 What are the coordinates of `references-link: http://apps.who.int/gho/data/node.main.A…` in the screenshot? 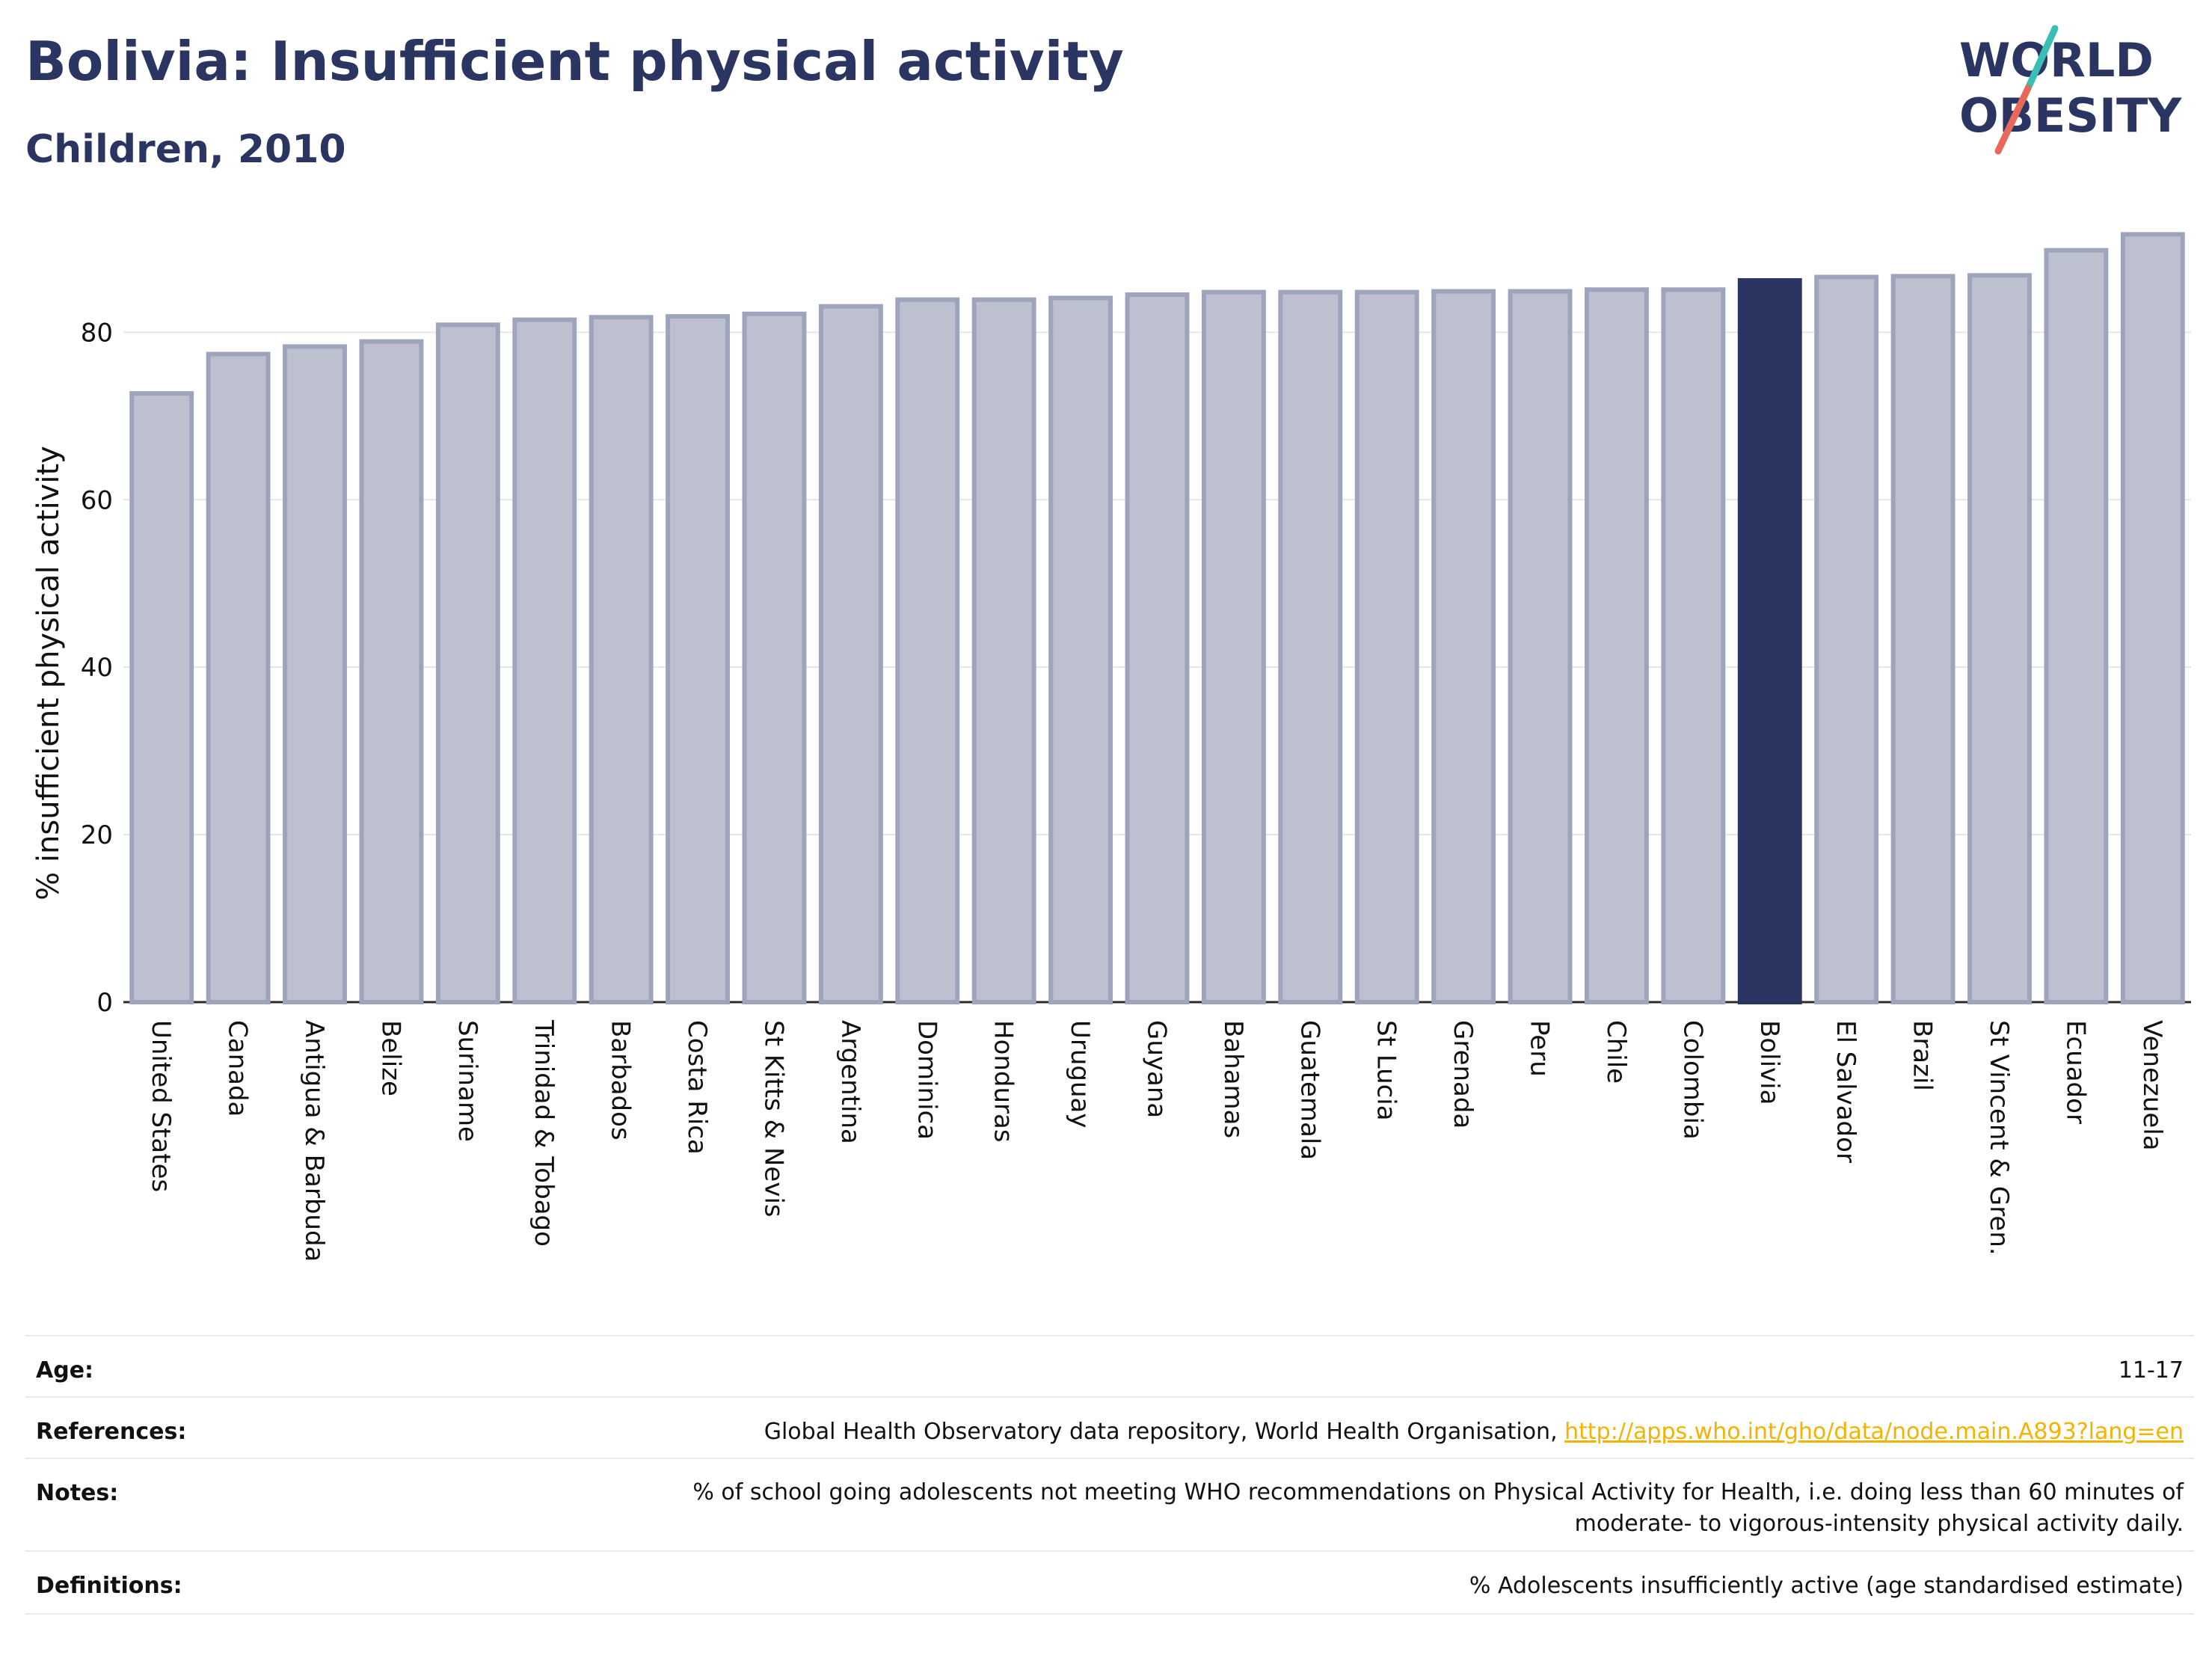 It's located at (1874, 1432).